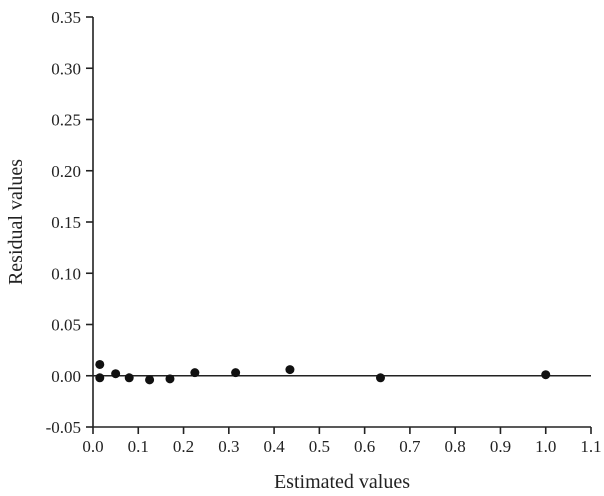 Image resolution: width=604 pixels, height=496 pixels. Describe the element at coordinates (66, 120) in the screenshot. I see `y-tick-label: 0.25` at that location.